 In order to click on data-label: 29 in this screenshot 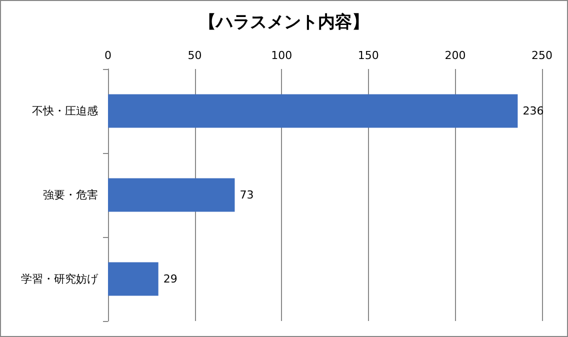, I will do `click(170, 279)`.